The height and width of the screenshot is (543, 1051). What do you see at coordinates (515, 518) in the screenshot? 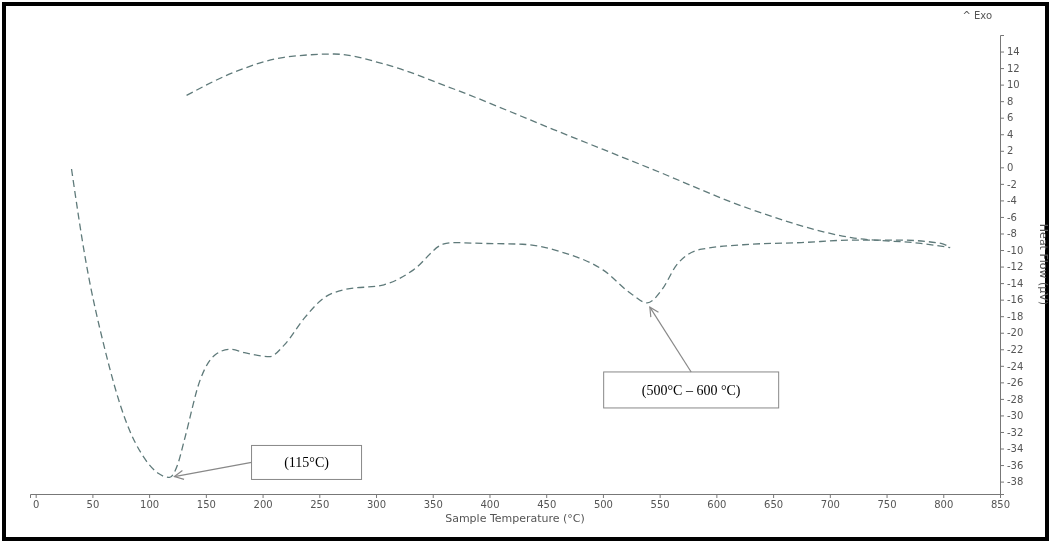
I see `x-axis-title: Sample Temperature (°C)` at bounding box center [515, 518].